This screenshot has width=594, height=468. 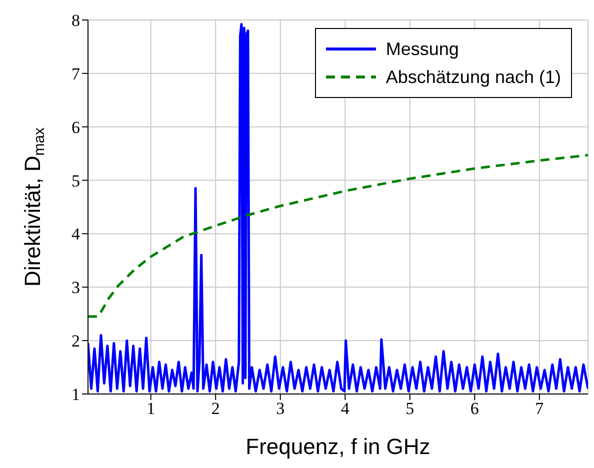 I want to click on x-tick-label: 3, so click(x=280, y=408).